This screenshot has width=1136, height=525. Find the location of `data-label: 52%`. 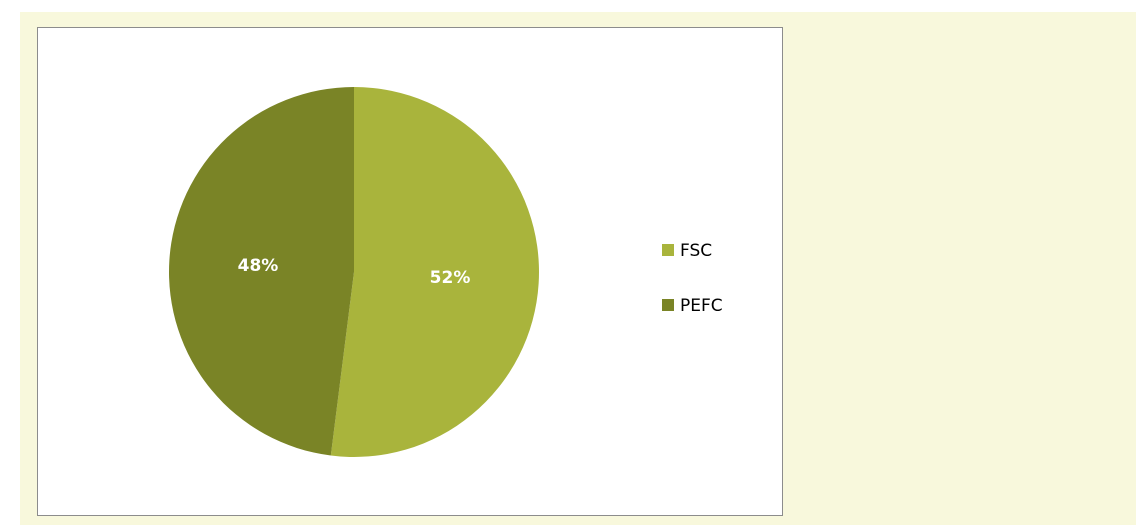

data-label: 52% is located at coordinates (450, 278).